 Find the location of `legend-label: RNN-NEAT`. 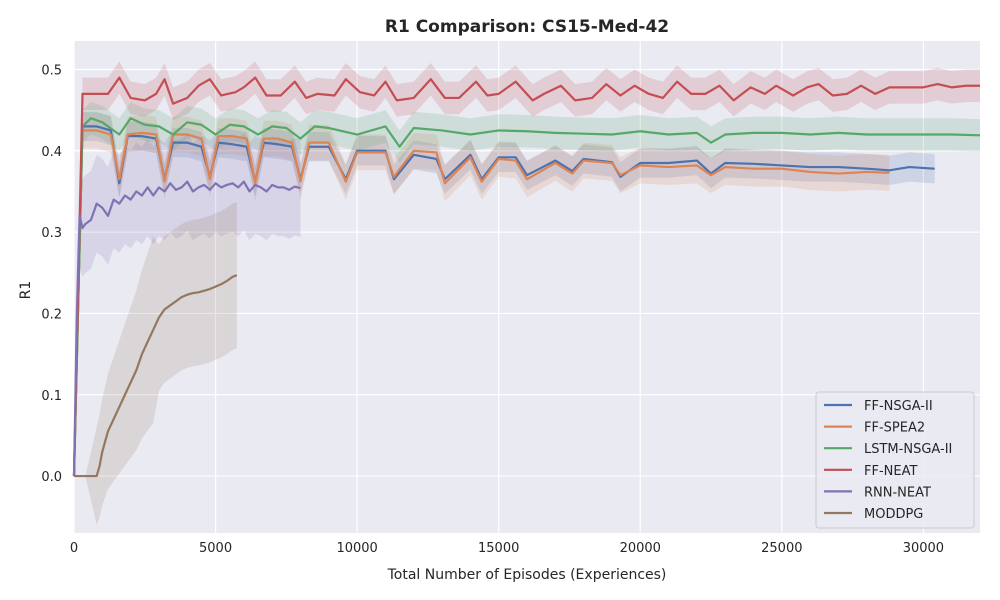

legend-label: RNN-NEAT is located at coordinates (897, 492).